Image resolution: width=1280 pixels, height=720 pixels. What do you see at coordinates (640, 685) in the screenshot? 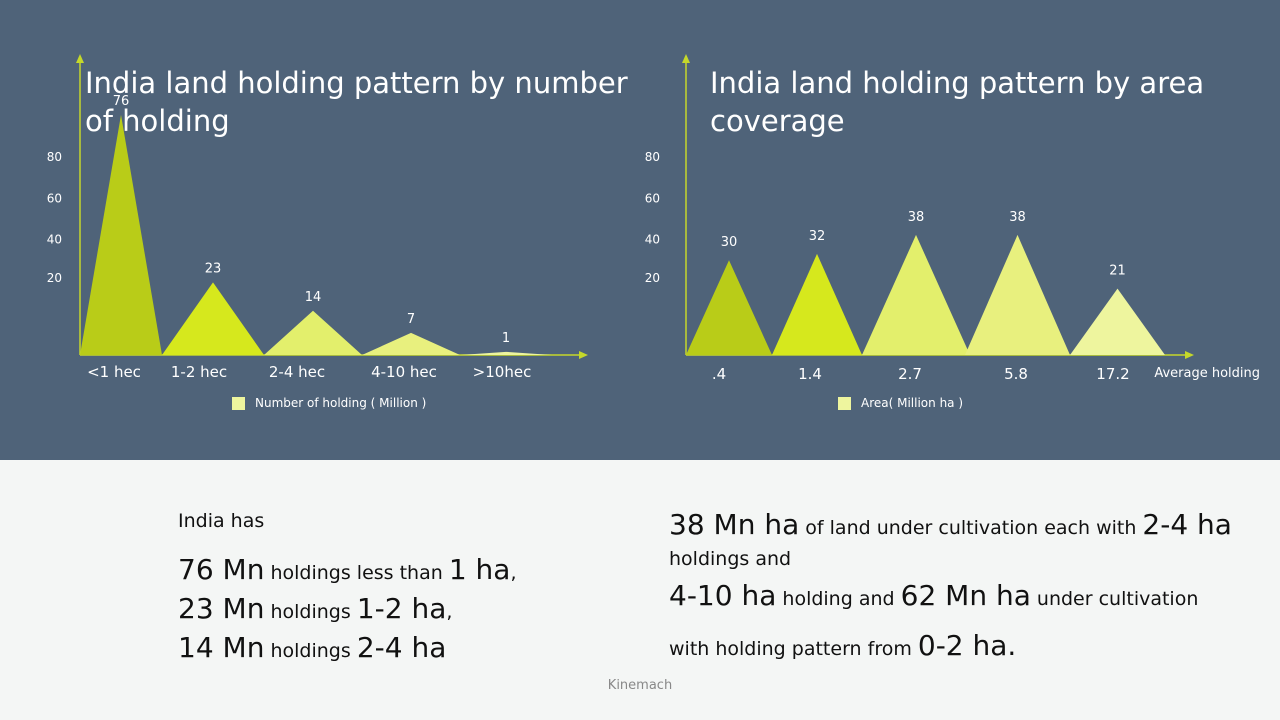
I see `footer-brand: Kinemach` at bounding box center [640, 685].